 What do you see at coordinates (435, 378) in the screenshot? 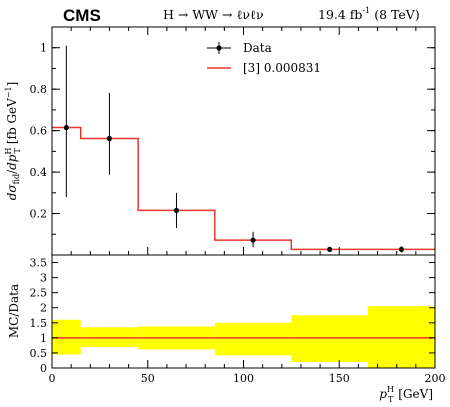
I see `x-tick-label: 200` at bounding box center [435, 378].